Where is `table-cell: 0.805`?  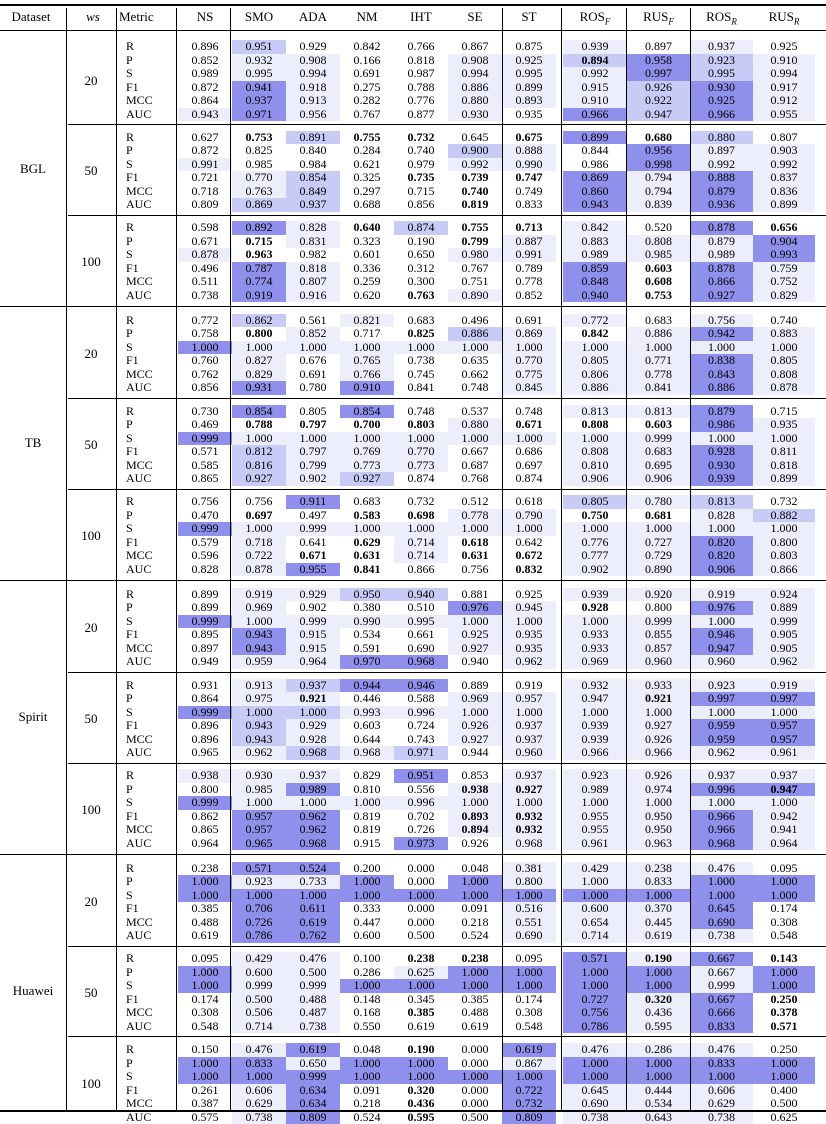
table-cell: 0.805 is located at coordinates (784, 361).